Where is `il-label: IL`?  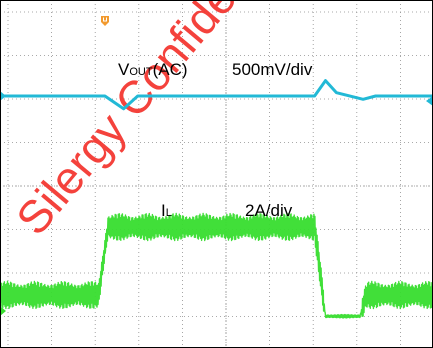
il-label: IL is located at coordinates (166, 210).